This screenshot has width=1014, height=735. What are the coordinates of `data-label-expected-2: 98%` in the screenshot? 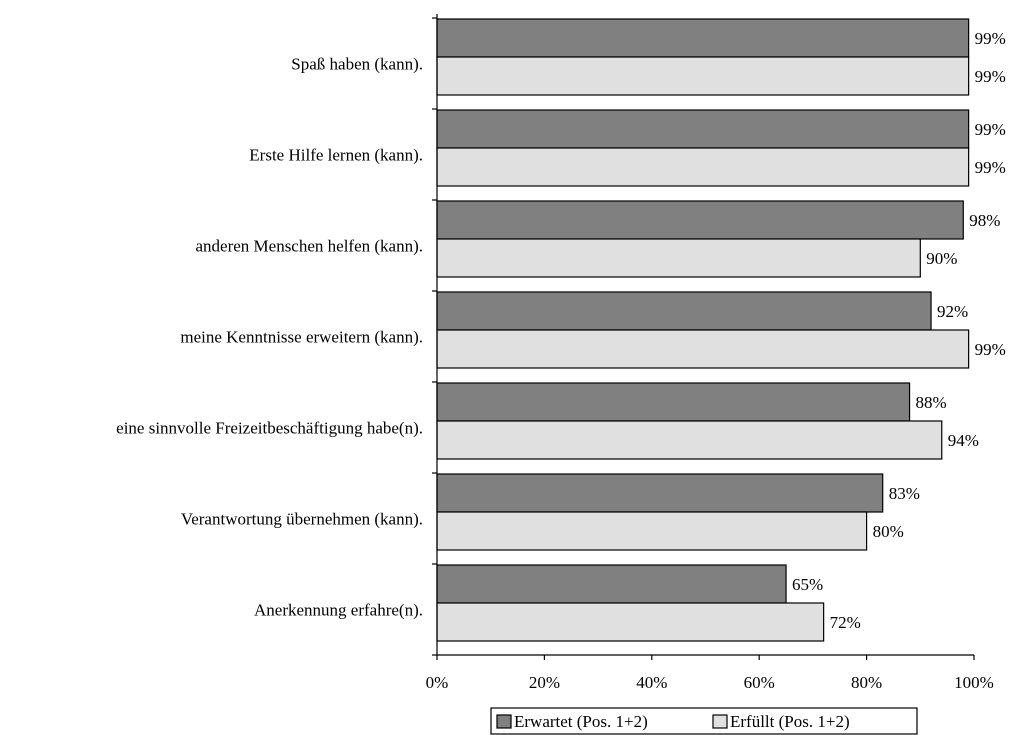 It's located at (984, 220).